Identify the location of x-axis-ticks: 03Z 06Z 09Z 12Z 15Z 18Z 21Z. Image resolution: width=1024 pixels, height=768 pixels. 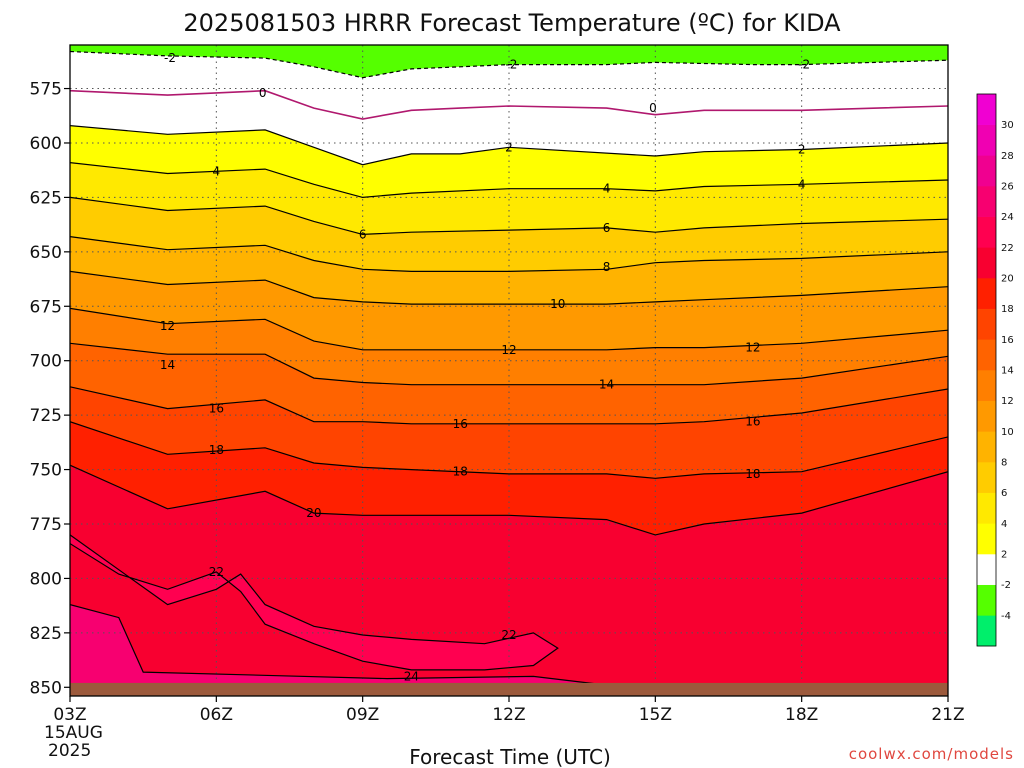
(509, 710).